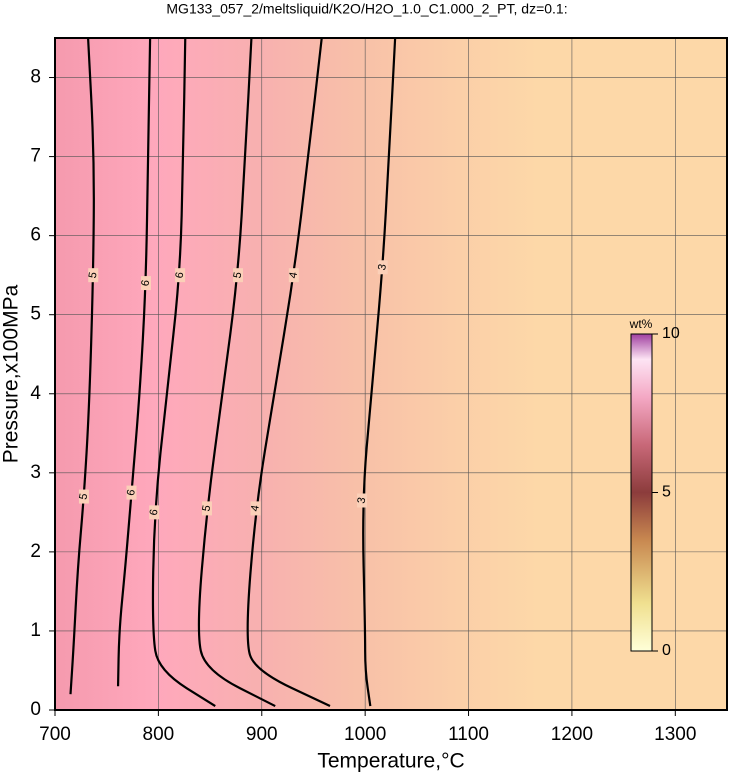 This screenshot has width=734, height=776. I want to click on x-tick-label: 1100, so click(468, 734).